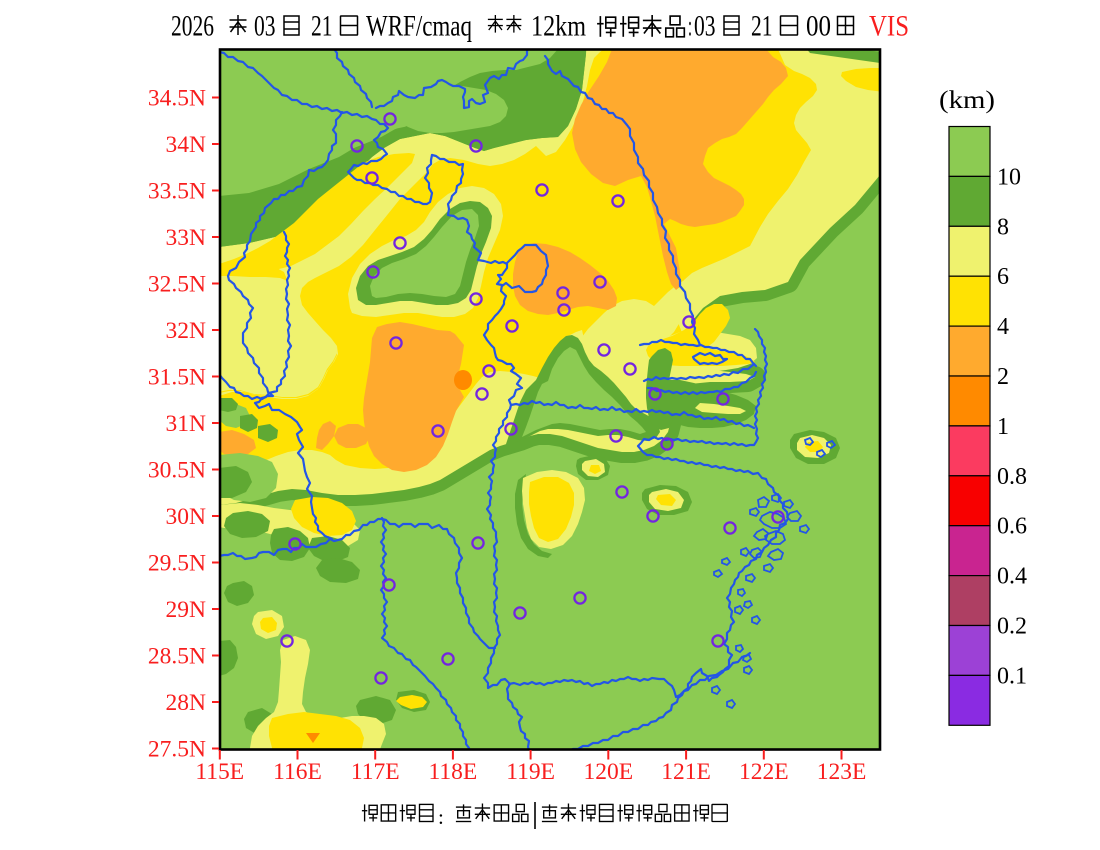  Describe the element at coordinates (967, 100) in the screenshot. I see `svg-text: (km)` at that location.